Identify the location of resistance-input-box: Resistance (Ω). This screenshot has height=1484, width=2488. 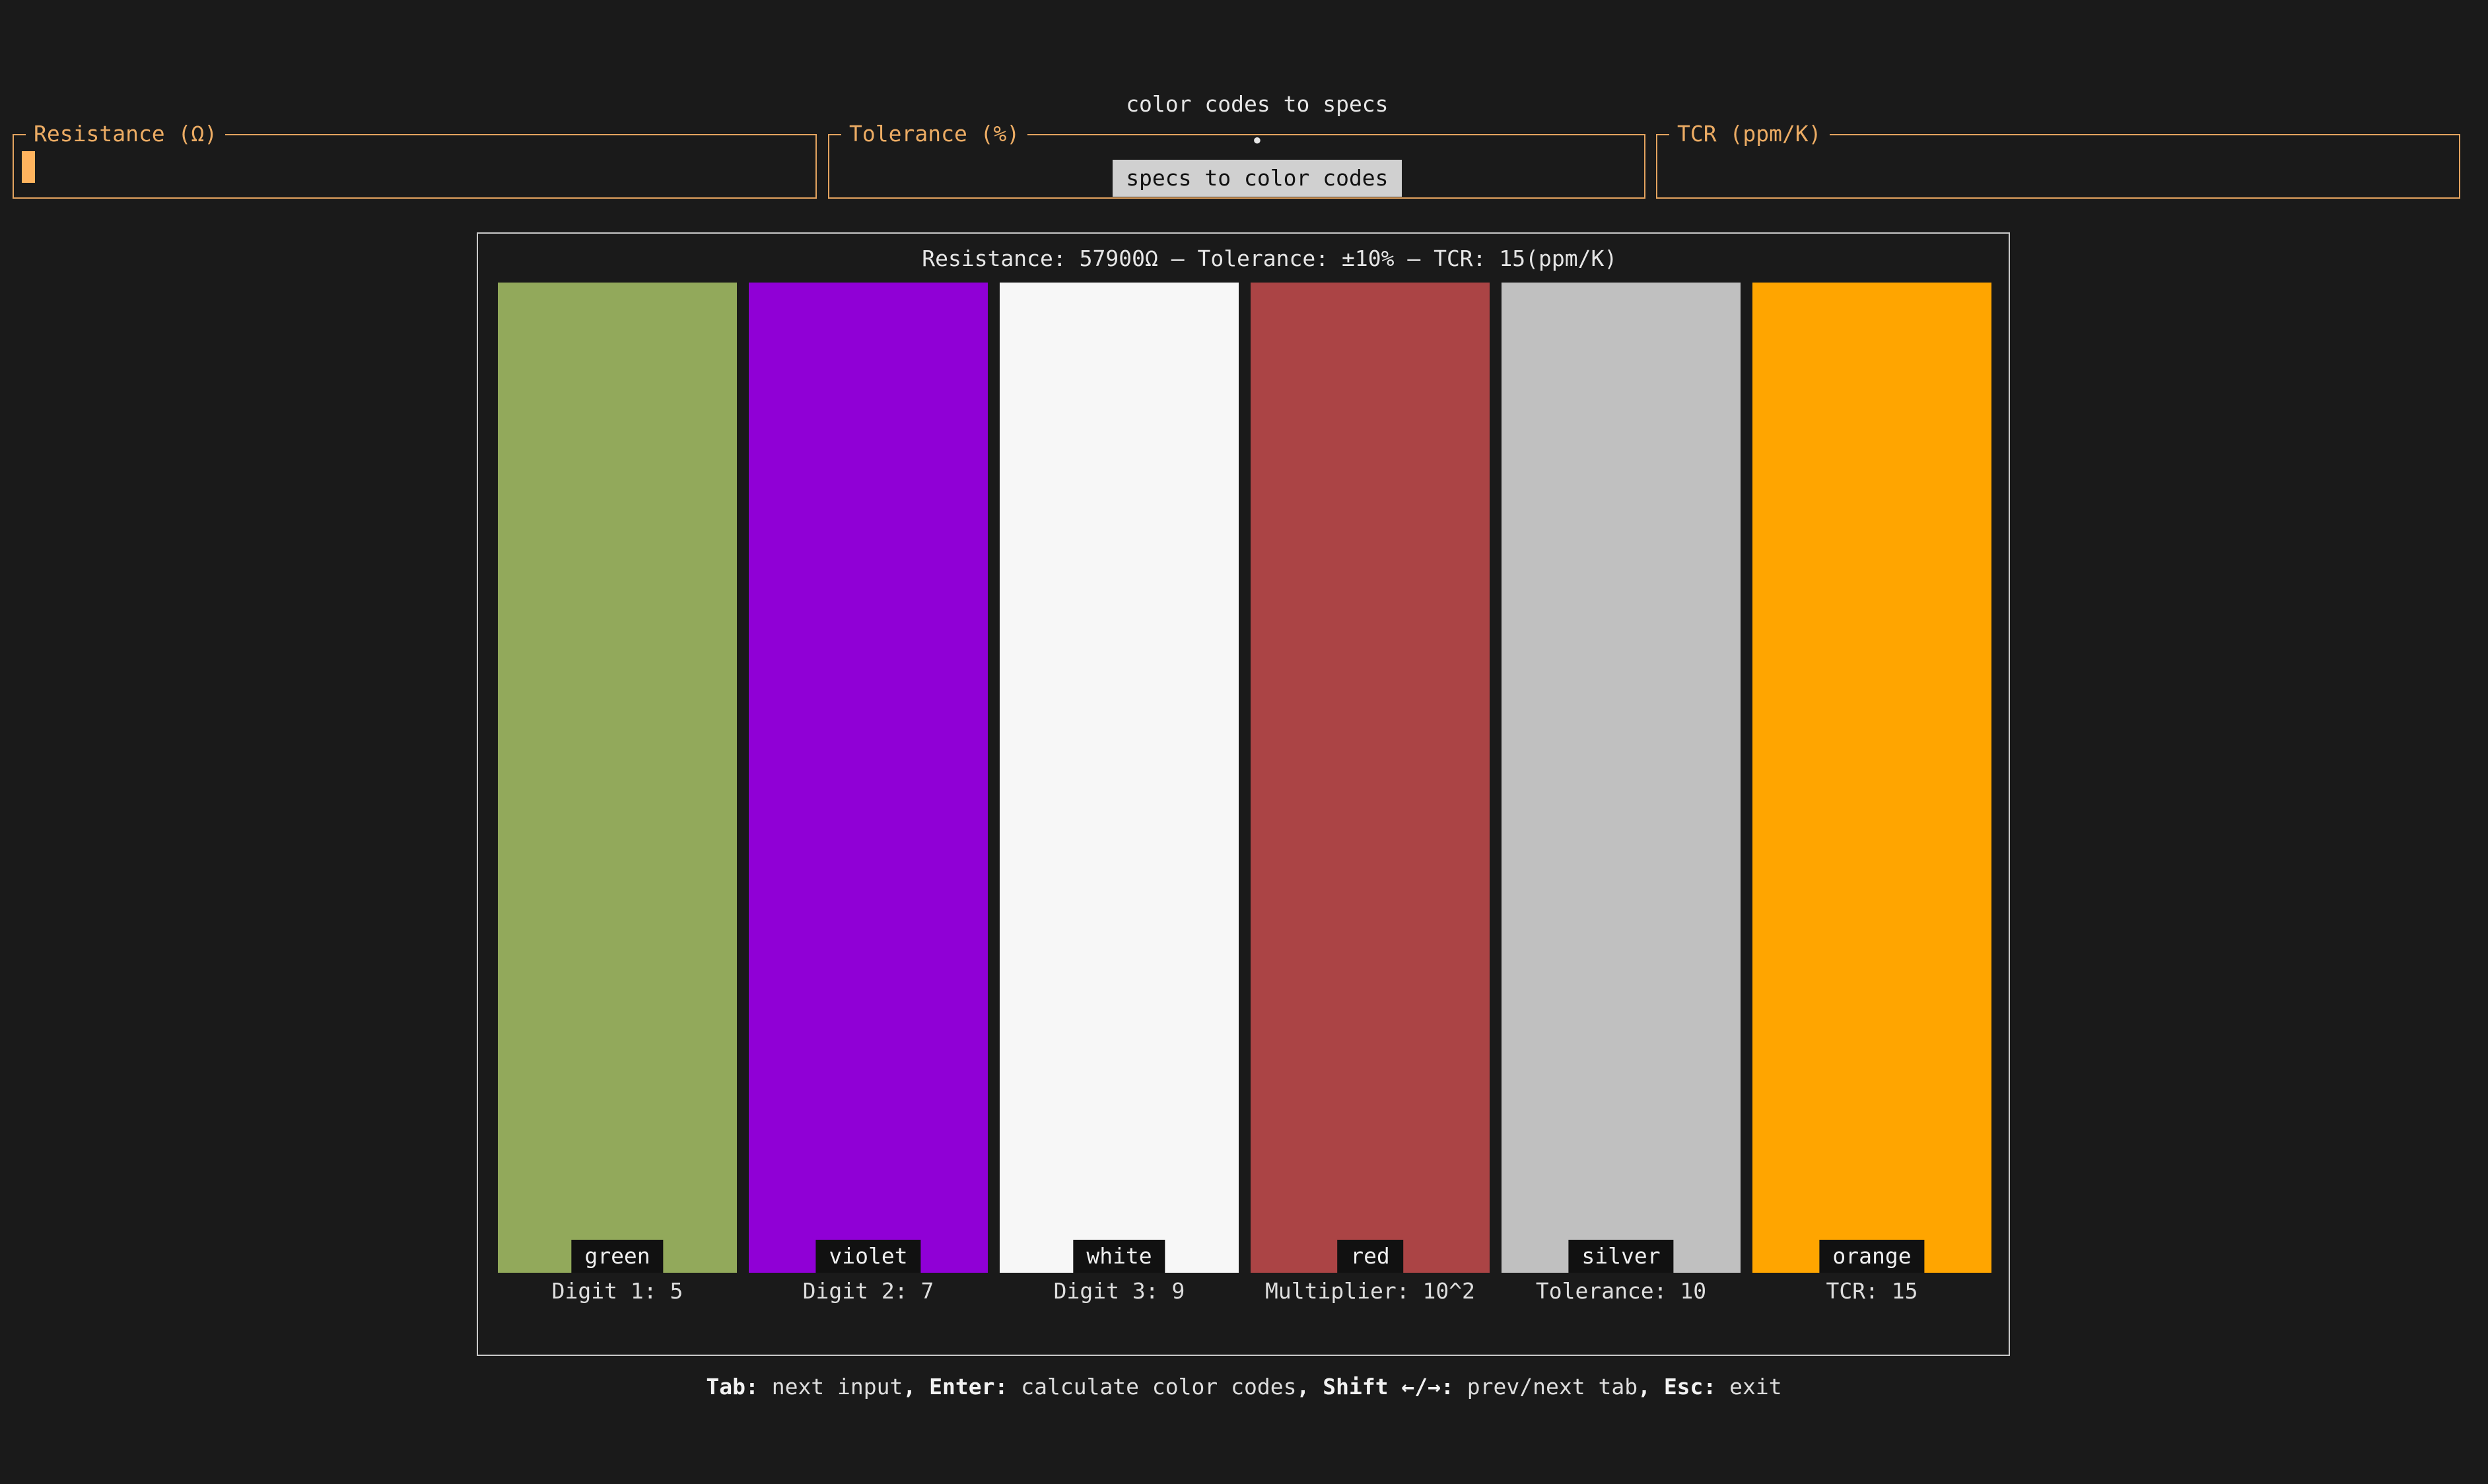
(415, 160).